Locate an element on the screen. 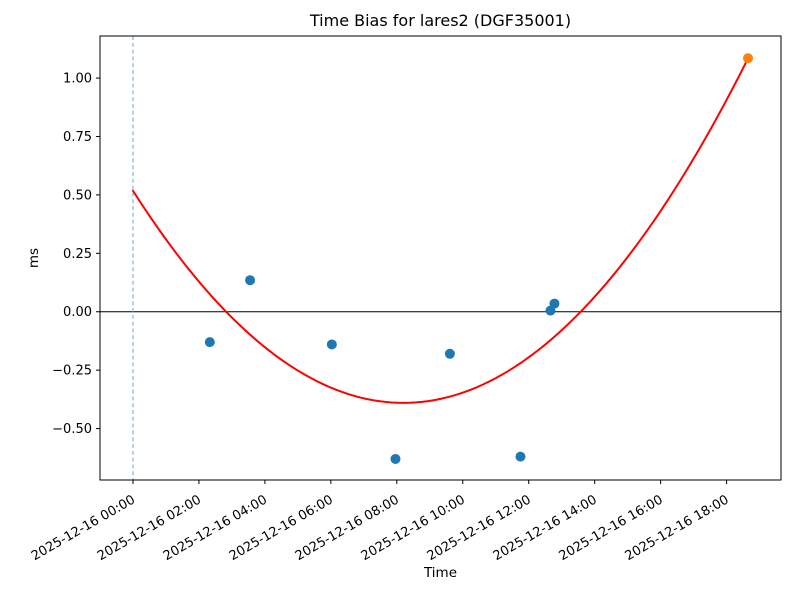  y-tick-label: 0.25 is located at coordinates (77, 254).